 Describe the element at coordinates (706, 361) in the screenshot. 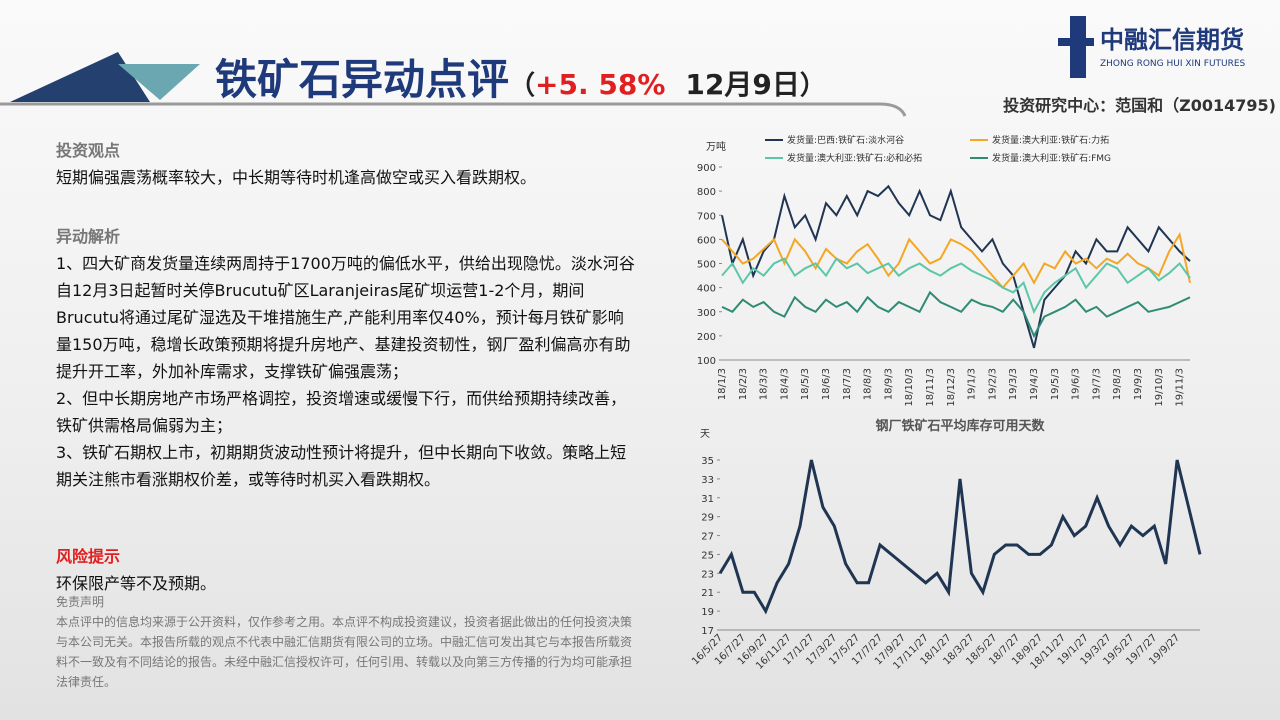

I see `y-tick-label: 100` at that location.